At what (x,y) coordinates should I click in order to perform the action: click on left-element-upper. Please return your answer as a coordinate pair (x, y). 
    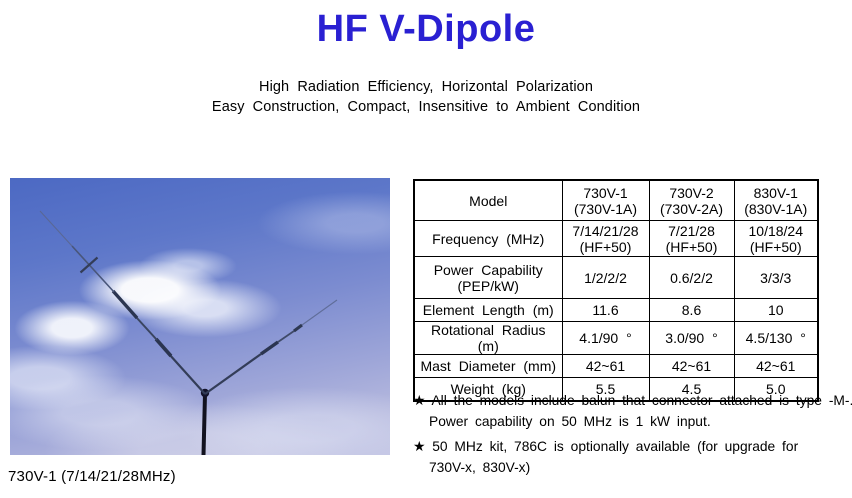
    Looking at the image, I should click on (93, 269).